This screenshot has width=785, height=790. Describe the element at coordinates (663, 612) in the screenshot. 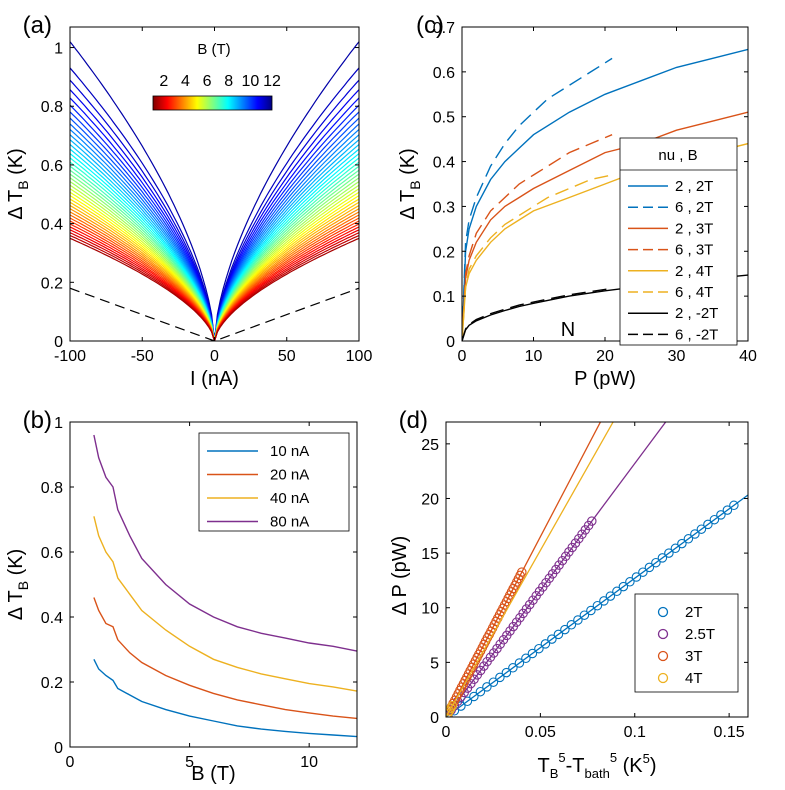

I see `legend-marker` at that location.